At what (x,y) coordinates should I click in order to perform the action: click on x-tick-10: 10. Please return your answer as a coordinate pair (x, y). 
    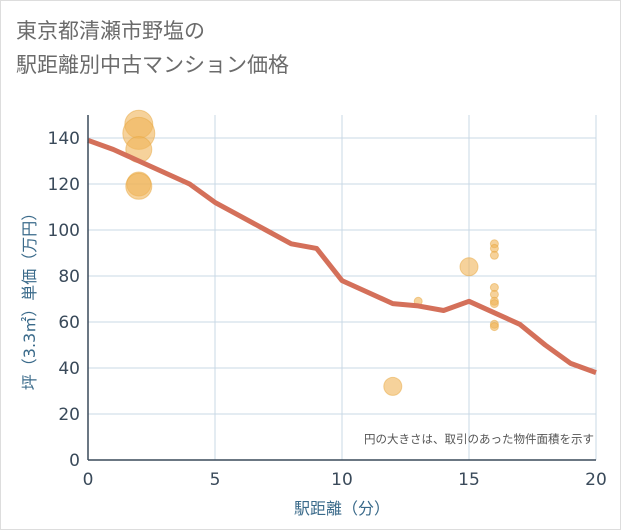
    Looking at the image, I should click on (342, 480).